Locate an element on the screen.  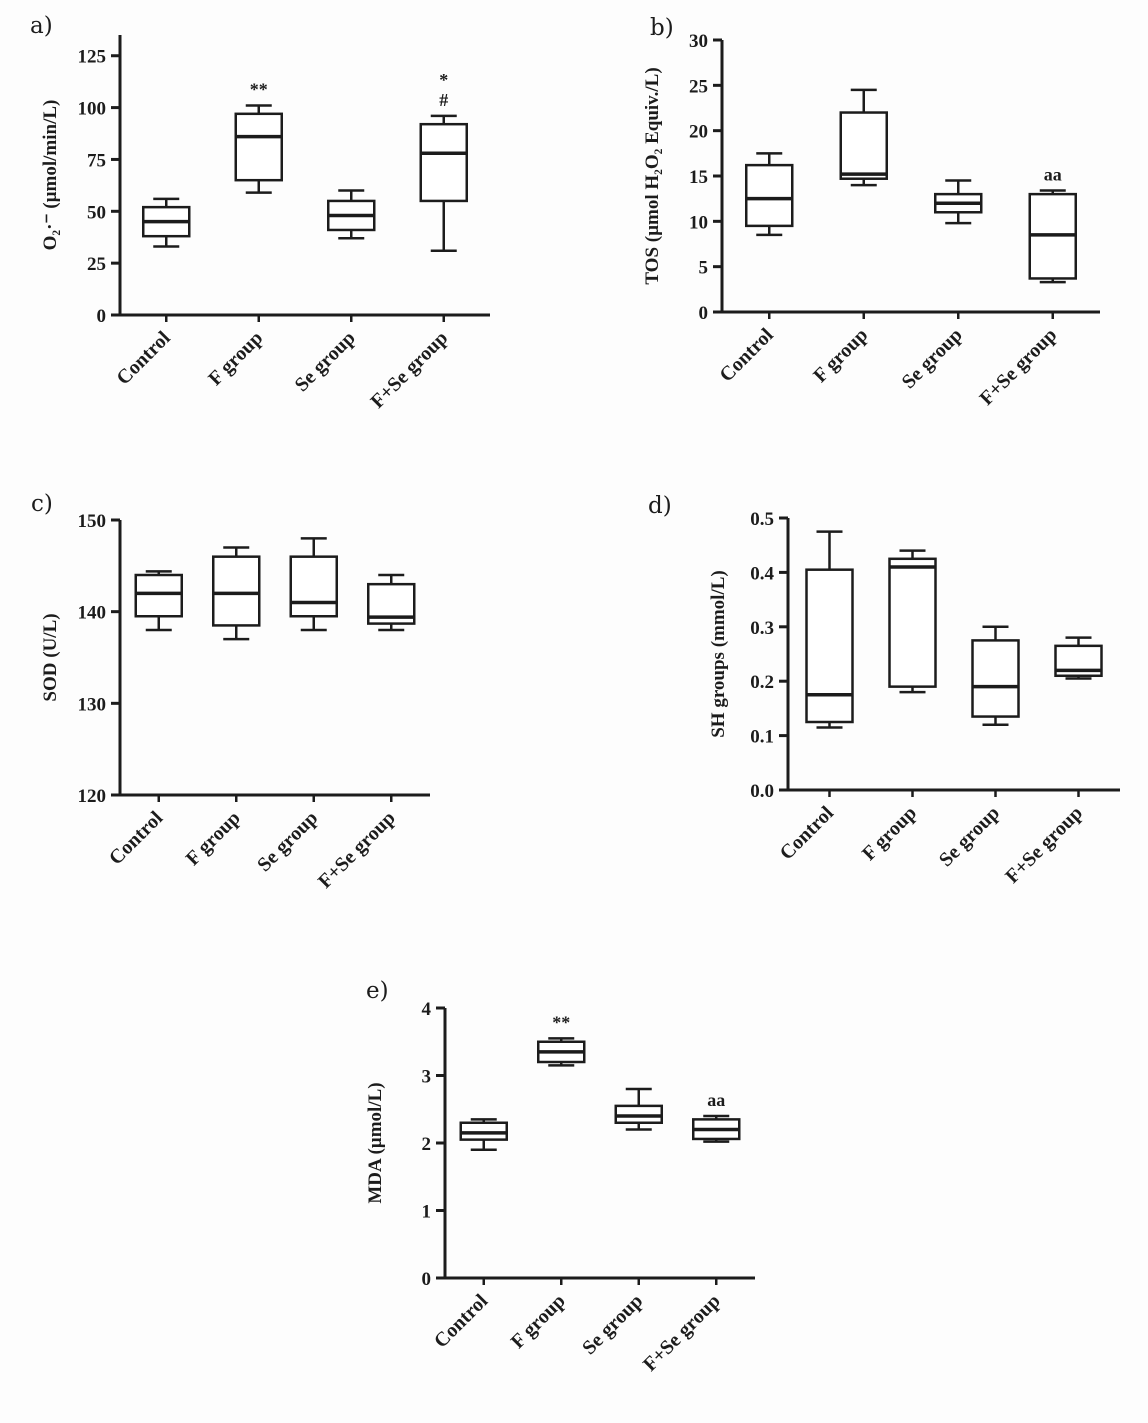
y-tick-label: 100 is located at coordinates (92, 109).